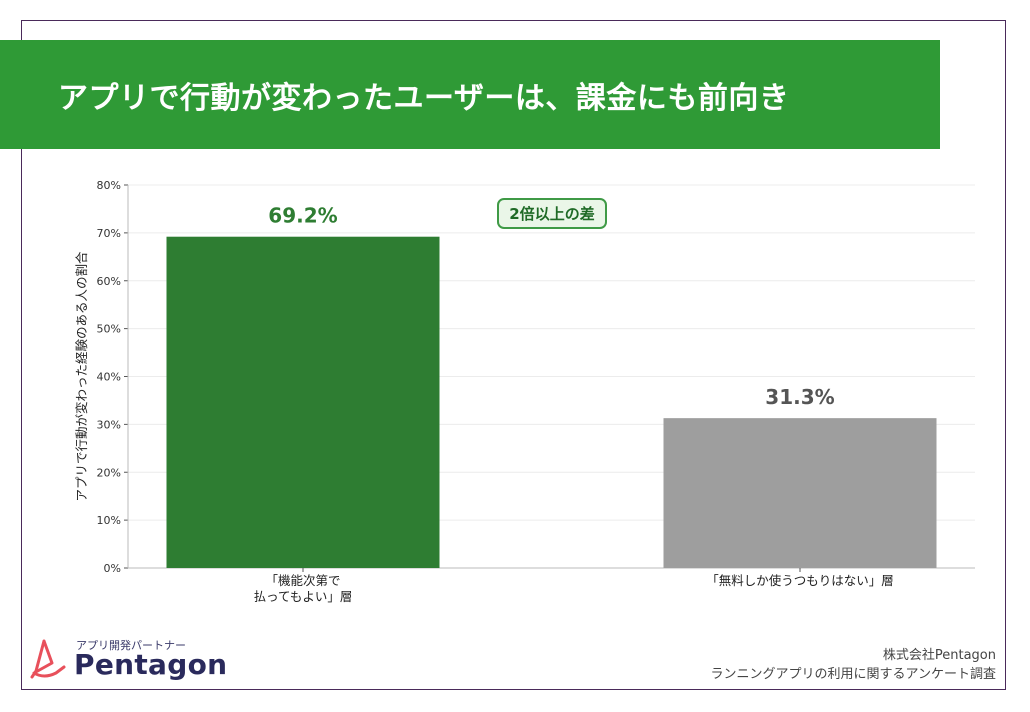  What do you see at coordinates (151, 664) in the screenshot?
I see `logo-name: Pentagon` at bounding box center [151, 664].